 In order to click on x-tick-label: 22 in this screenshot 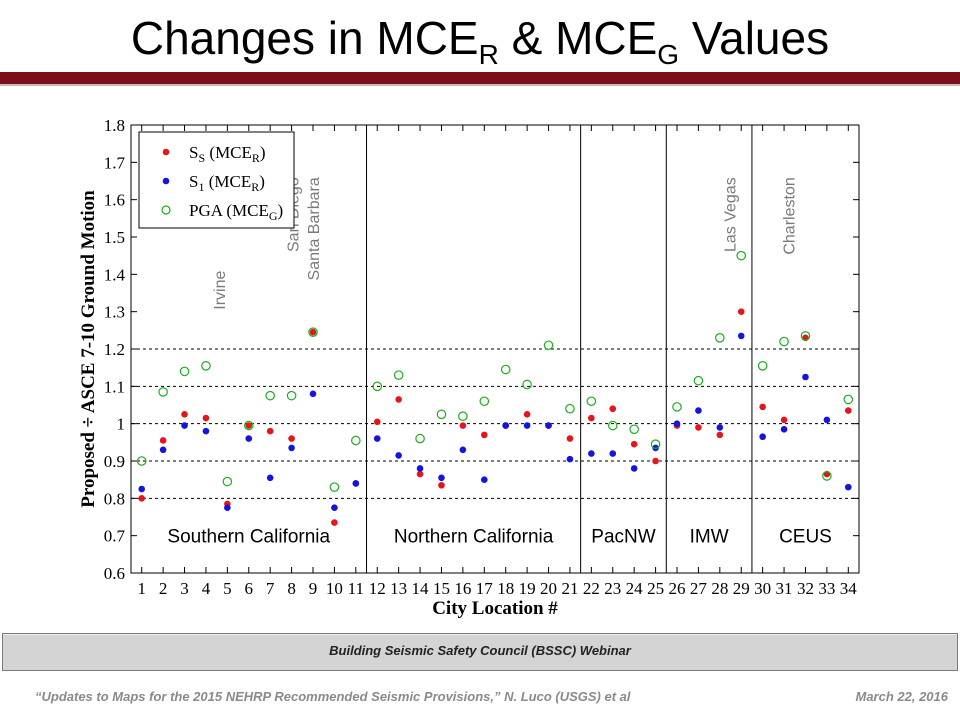, I will do `click(591, 588)`.